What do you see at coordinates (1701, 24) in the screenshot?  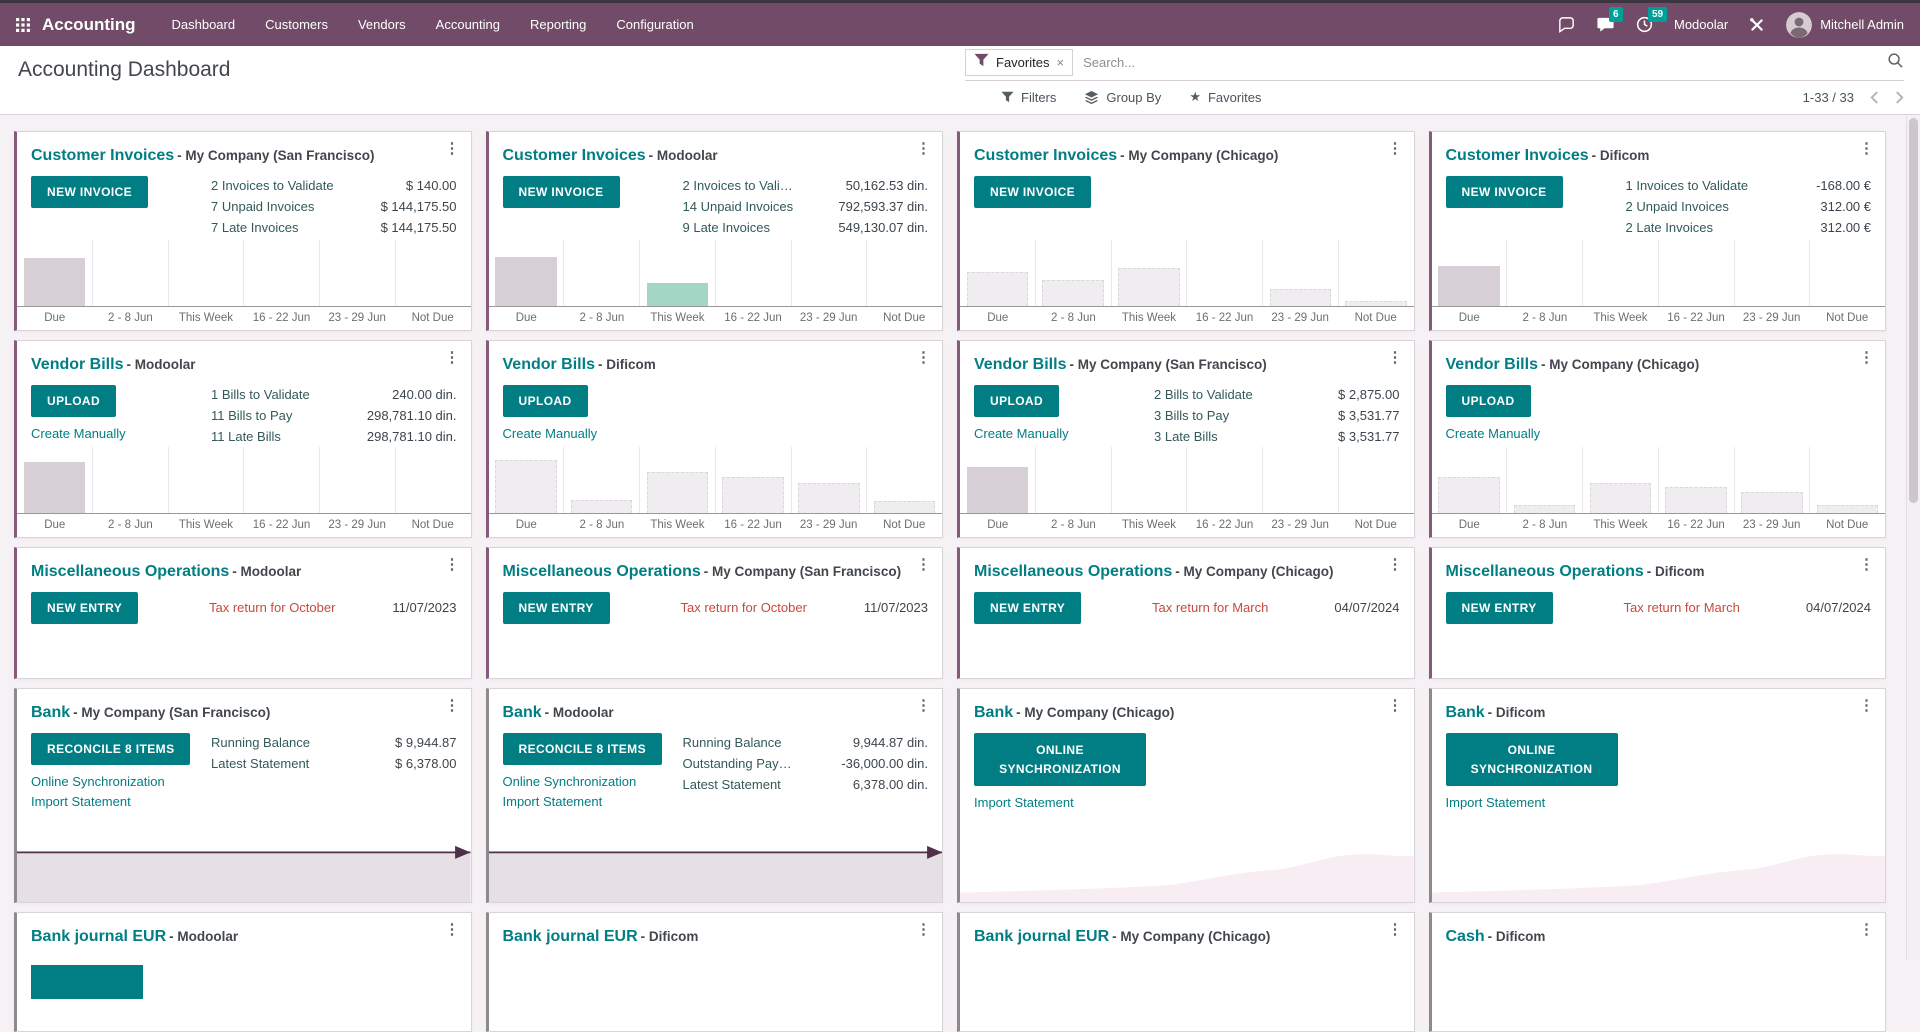 I see `company-switcher: Modoolar` at bounding box center [1701, 24].